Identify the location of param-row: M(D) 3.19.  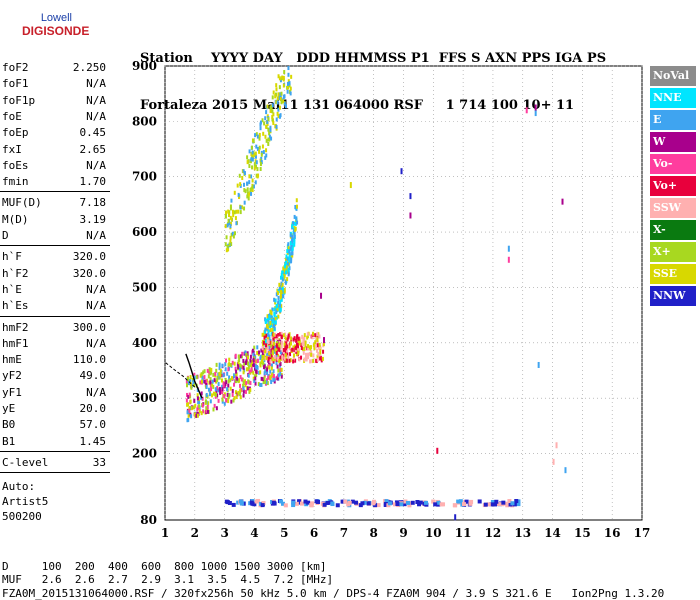
(54, 219).